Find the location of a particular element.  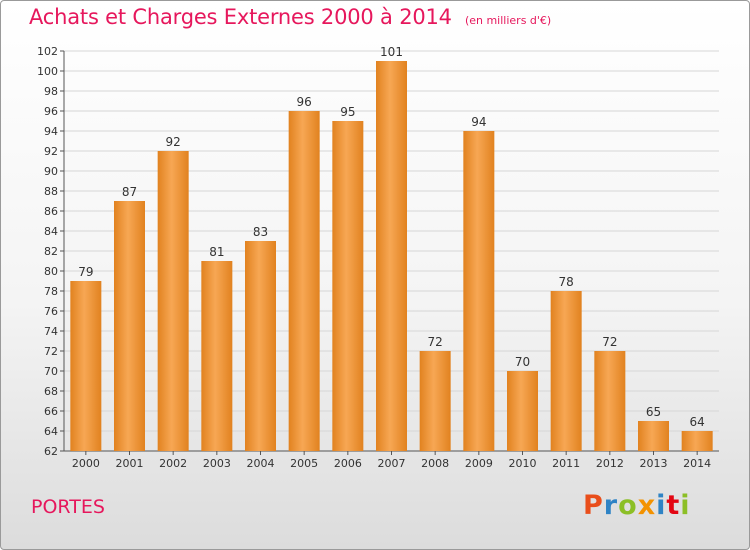

x-tick-label: 2014 is located at coordinates (697, 463).